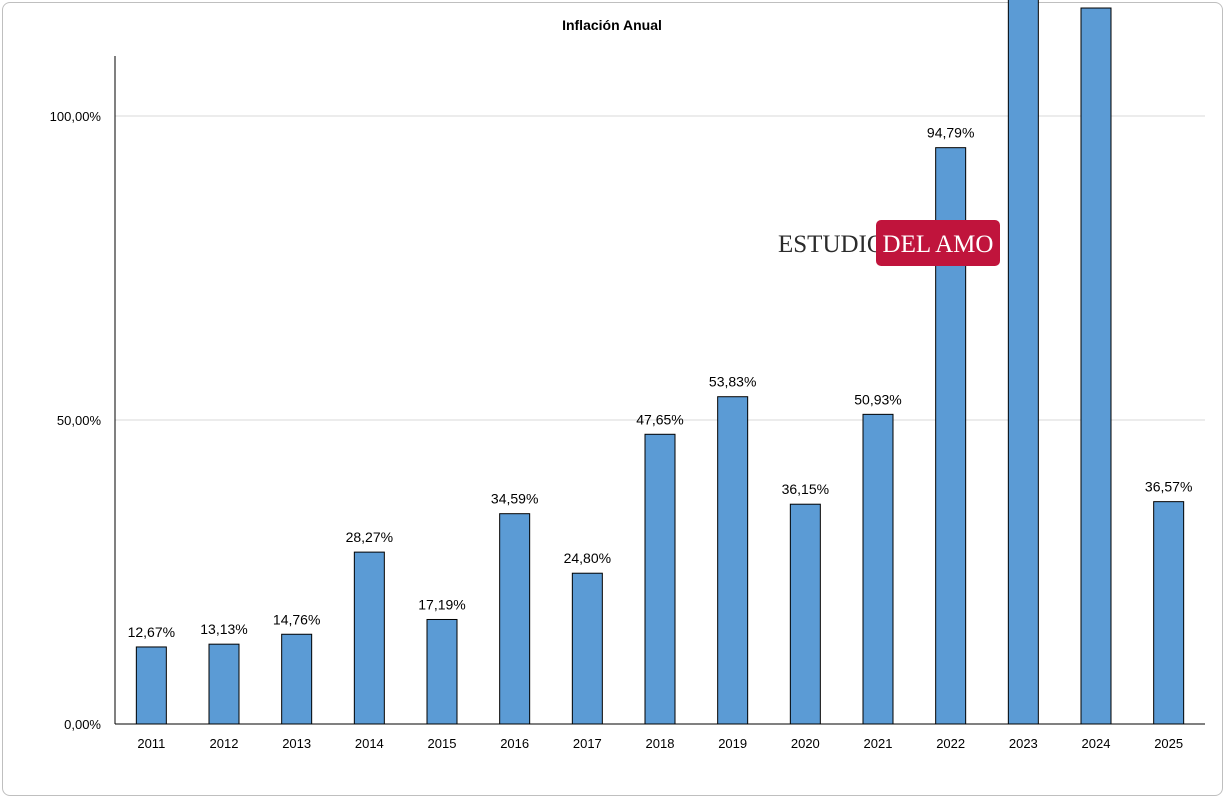  What do you see at coordinates (1168, 487) in the screenshot?
I see `data-label-2025: 36,57%` at bounding box center [1168, 487].